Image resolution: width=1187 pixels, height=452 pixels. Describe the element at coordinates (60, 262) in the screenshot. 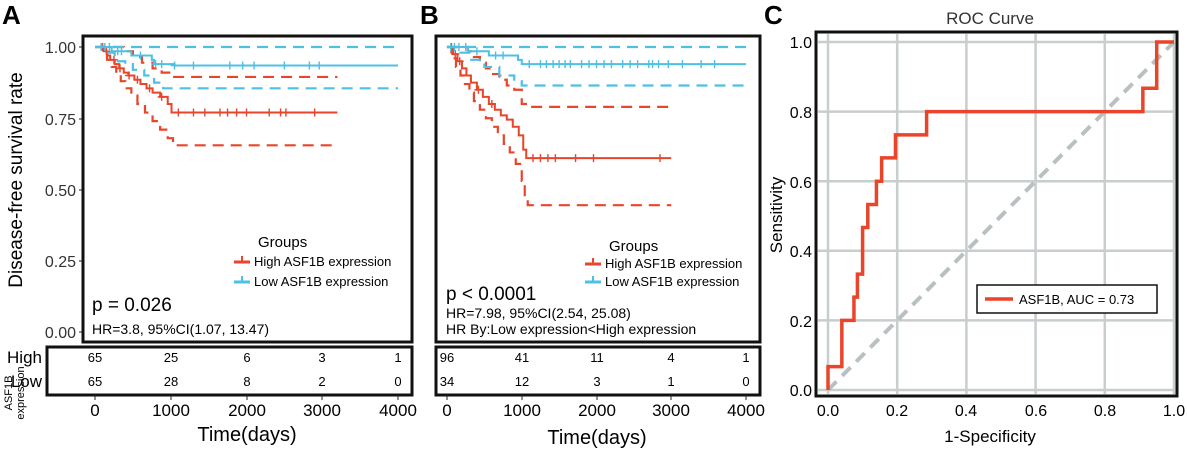

I see `km-a-ytick: 0.25` at that location.